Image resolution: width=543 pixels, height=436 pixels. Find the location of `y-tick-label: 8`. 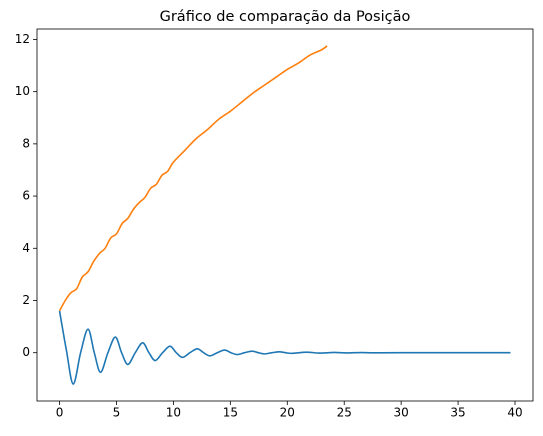

y-tick-label: 8 is located at coordinates (26, 143).